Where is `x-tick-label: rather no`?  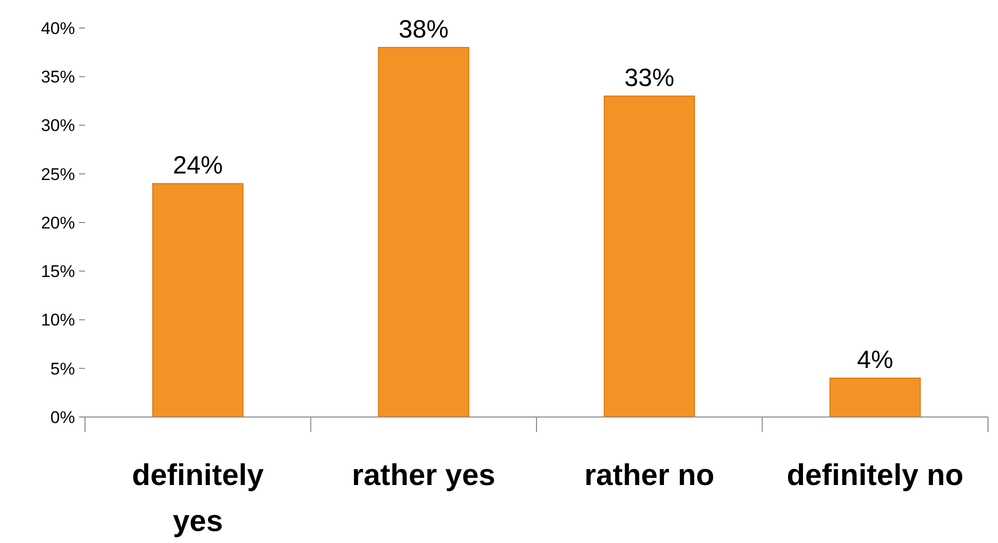
x-tick-label: rather no is located at coordinates (649, 475).